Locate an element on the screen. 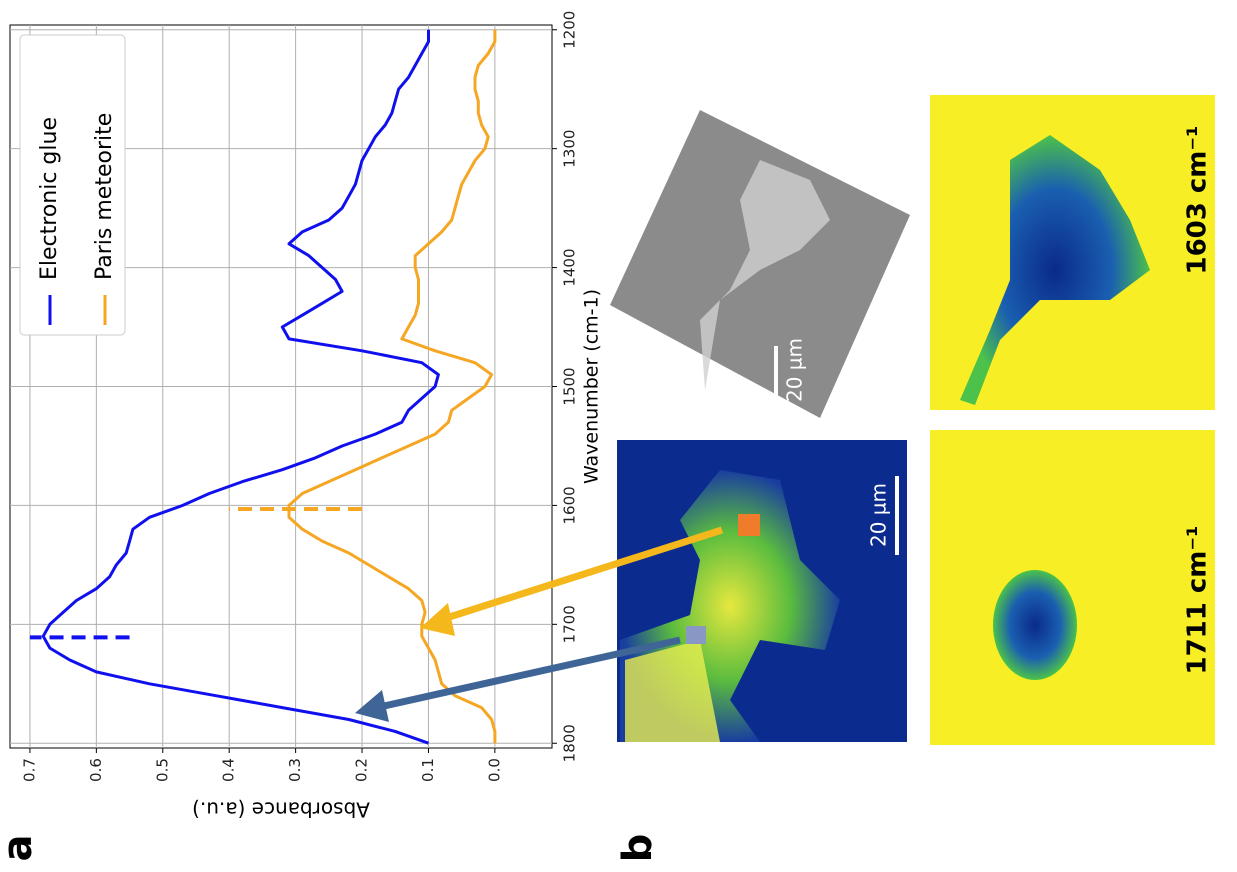 The height and width of the screenshot is (872, 1237). sem-image: 20 µm is located at coordinates (760, 264).